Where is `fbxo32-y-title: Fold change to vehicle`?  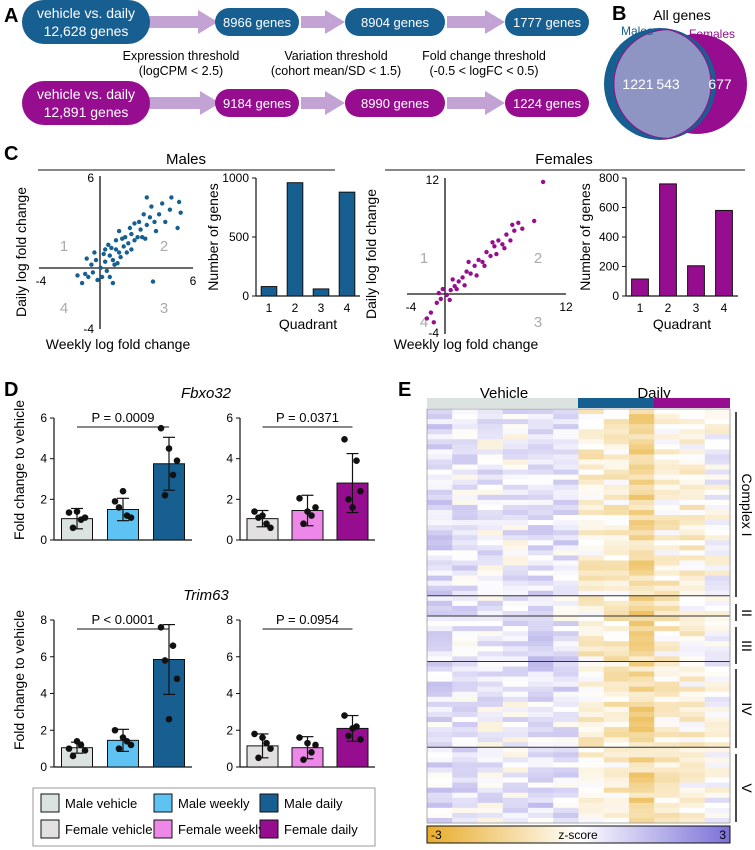
fbxo32-y-title: Fold change to vehicle is located at coordinates (19, 470).